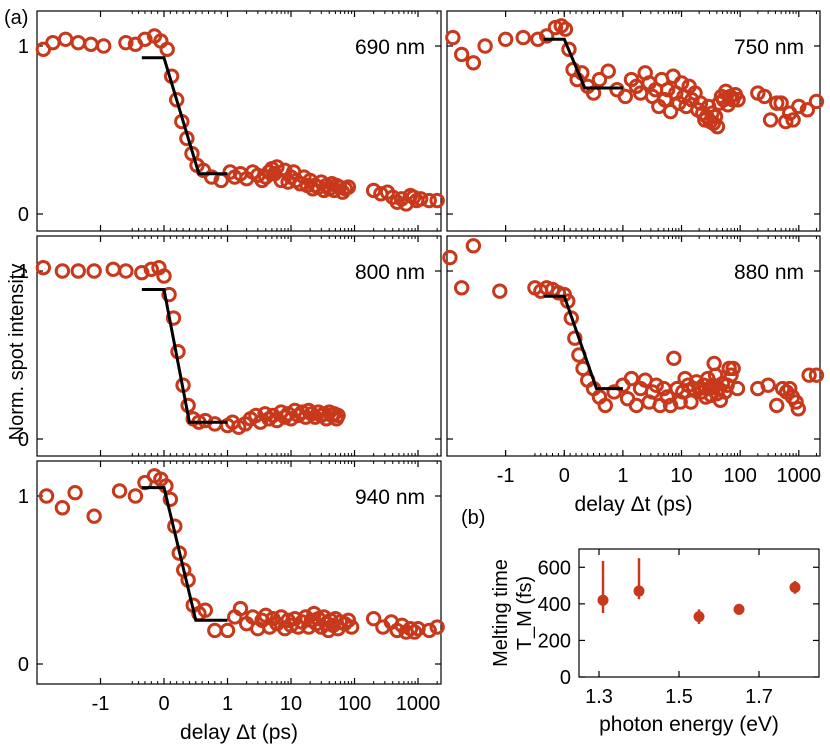 The height and width of the screenshot is (751, 830). I want to click on wavelength-annotation: 750 nm, so click(769, 47).